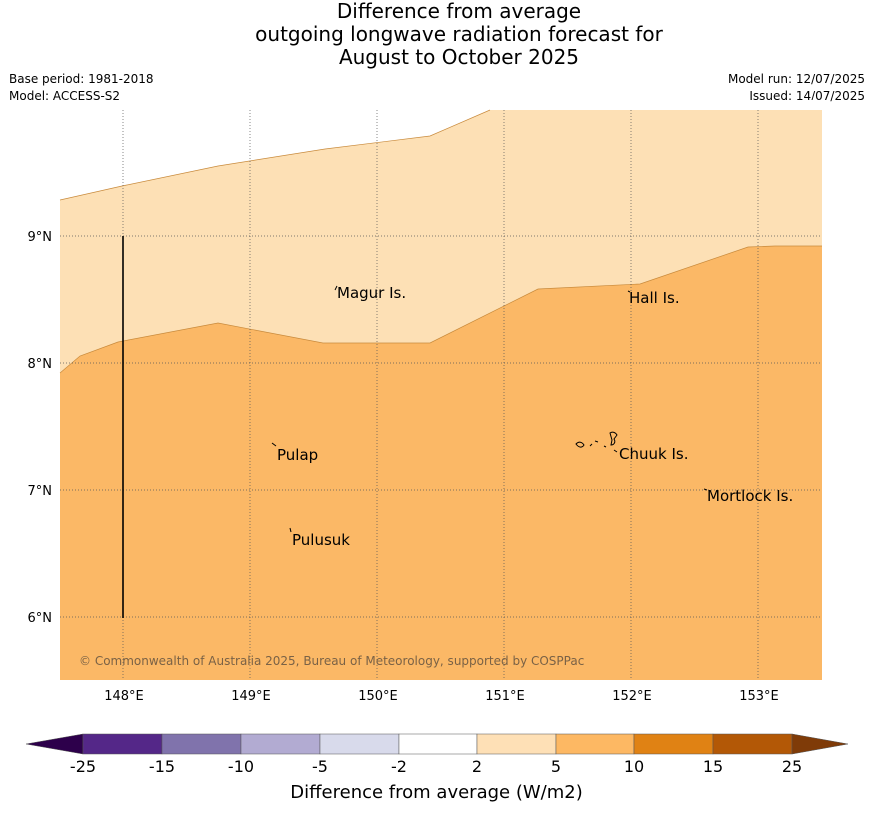  What do you see at coordinates (162, 766) in the screenshot?
I see `colorbar-tick-1: -15` at bounding box center [162, 766].